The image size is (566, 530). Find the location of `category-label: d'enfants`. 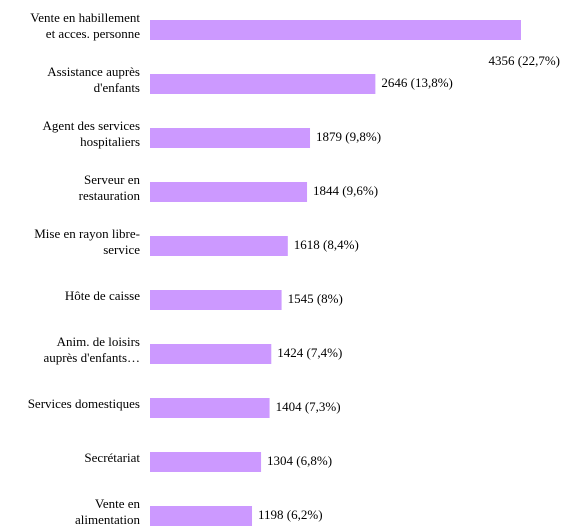

category-label: d'enfants is located at coordinates (117, 87).